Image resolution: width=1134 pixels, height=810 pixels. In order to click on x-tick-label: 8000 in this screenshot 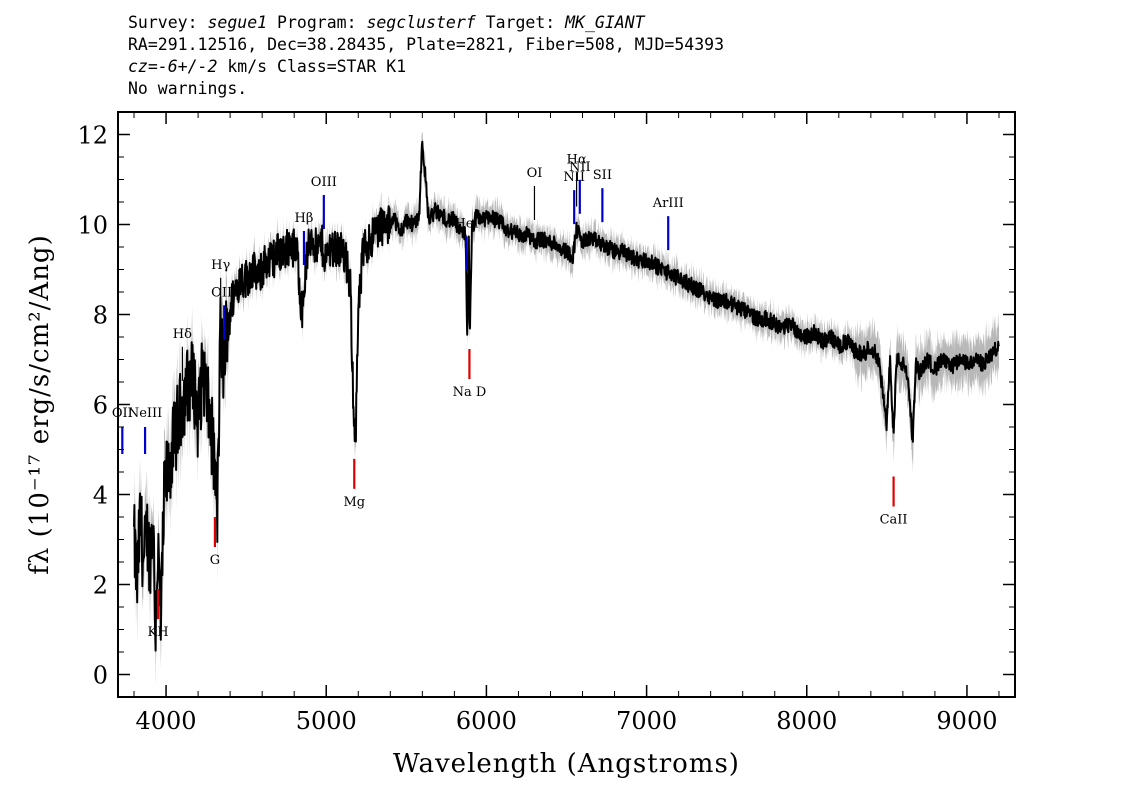, I will do `click(806, 721)`.